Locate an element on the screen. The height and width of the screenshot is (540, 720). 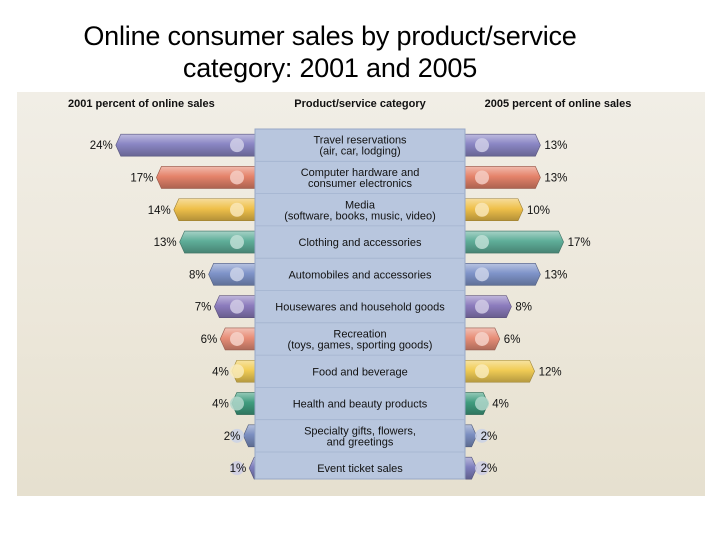
label-2001: 14% is located at coordinates (159, 211).